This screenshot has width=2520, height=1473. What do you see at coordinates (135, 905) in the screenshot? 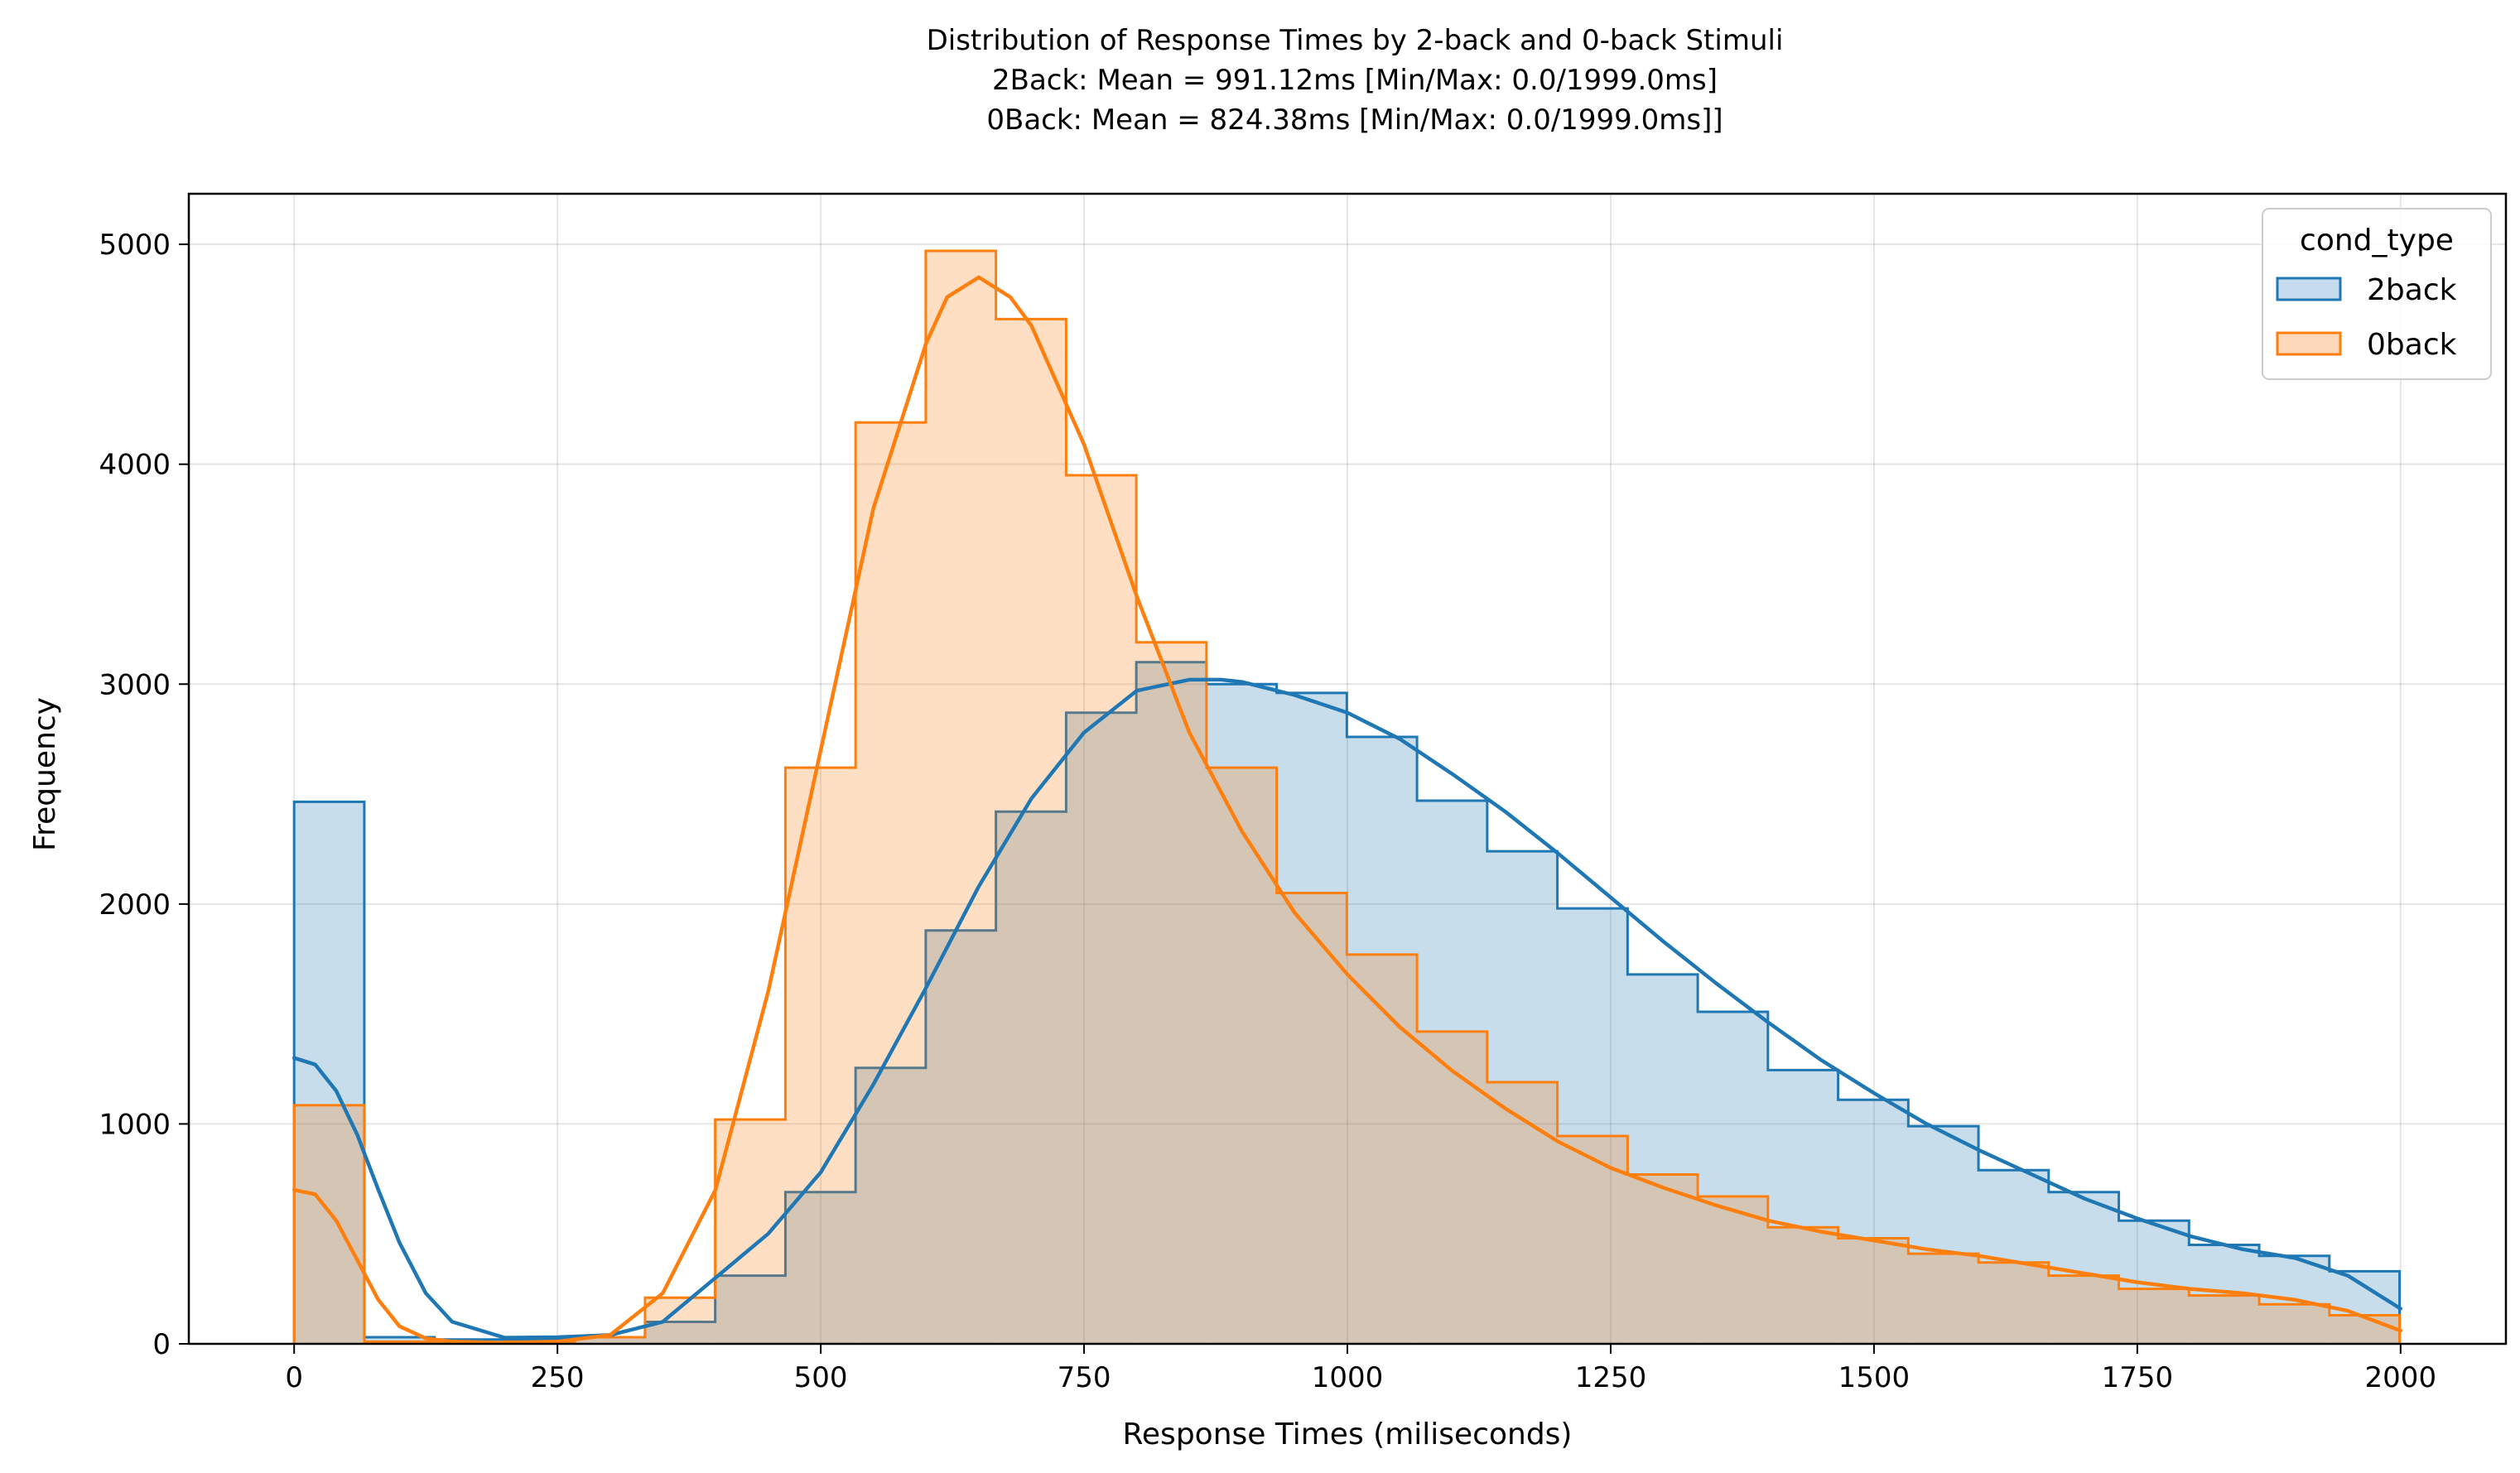
I see `y-tick-label: 2000` at bounding box center [135, 905].